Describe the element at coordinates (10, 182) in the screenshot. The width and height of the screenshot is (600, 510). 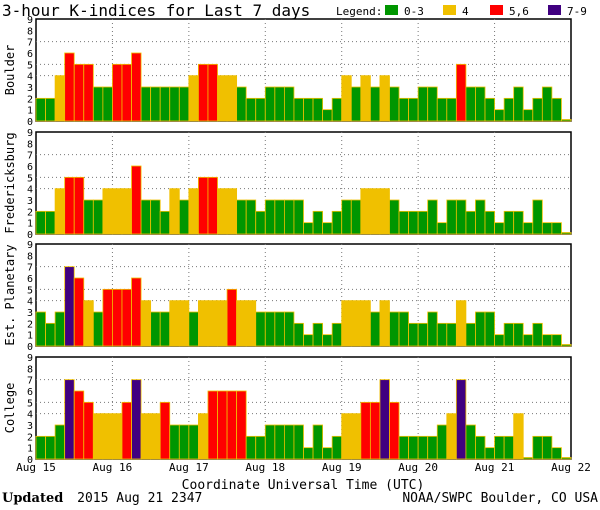
I see `panel-label: Fredericksburg` at that location.